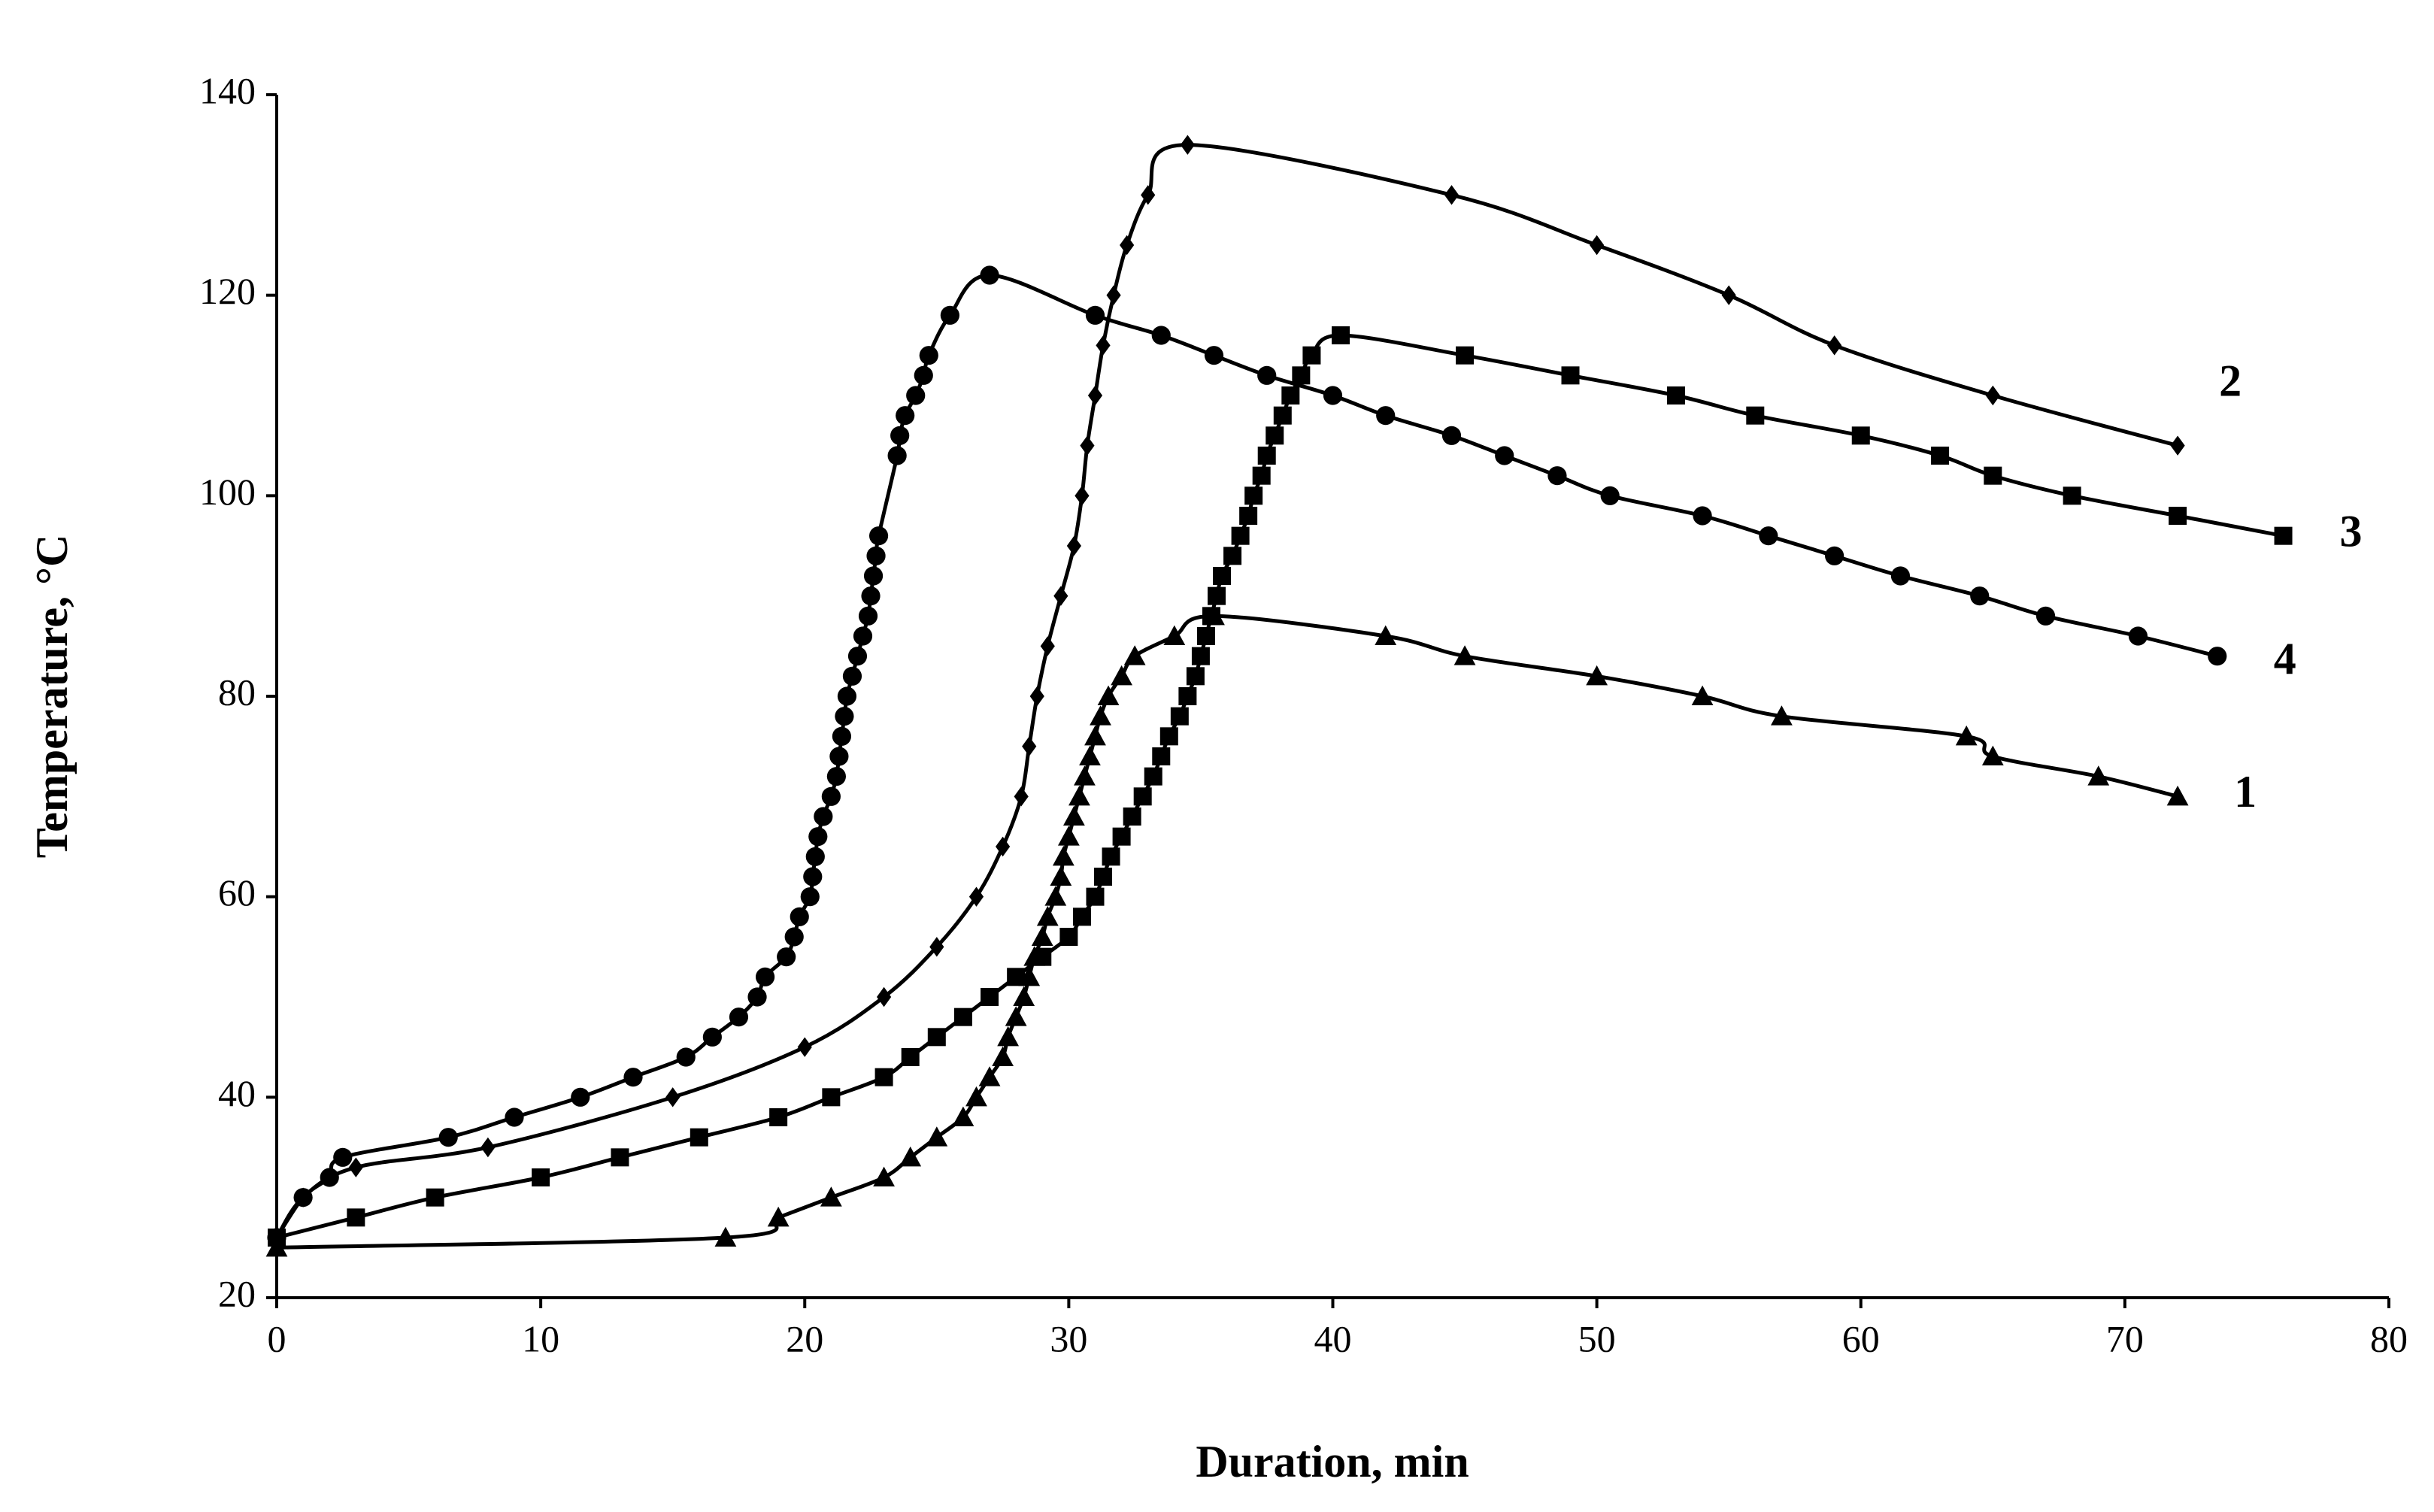  What do you see at coordinates (2125, 1338) in the screenshot?
I see `x-tick-label: 70` at bounding box center [2125, 1338].